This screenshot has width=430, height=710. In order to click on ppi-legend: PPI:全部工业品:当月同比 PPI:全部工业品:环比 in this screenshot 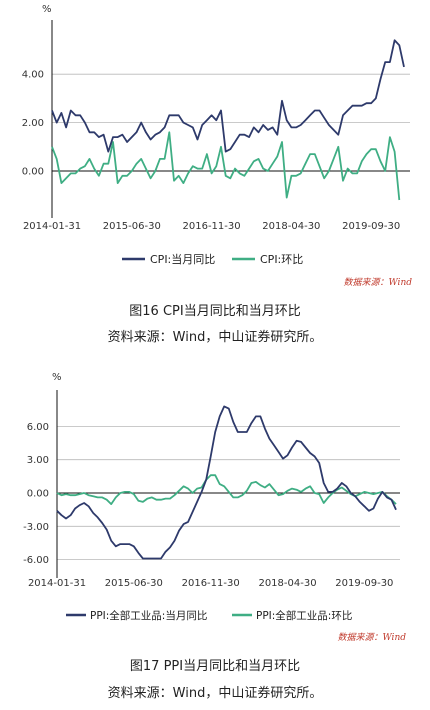, I will do `click(209, 615)`.